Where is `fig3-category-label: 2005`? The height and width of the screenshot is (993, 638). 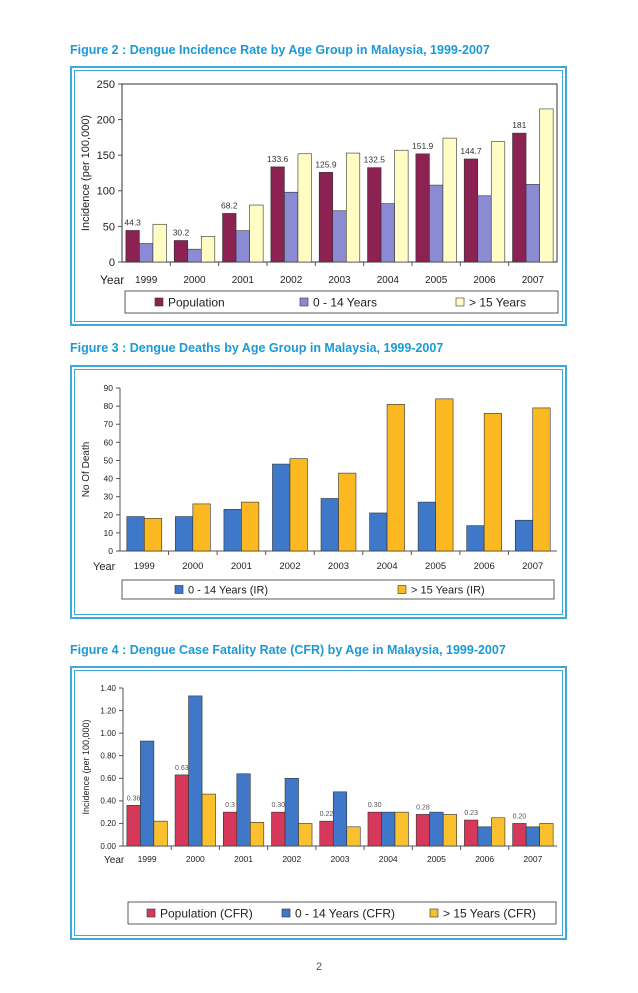 fig3-category-label: 2005 is located at coordinates (435, 566).